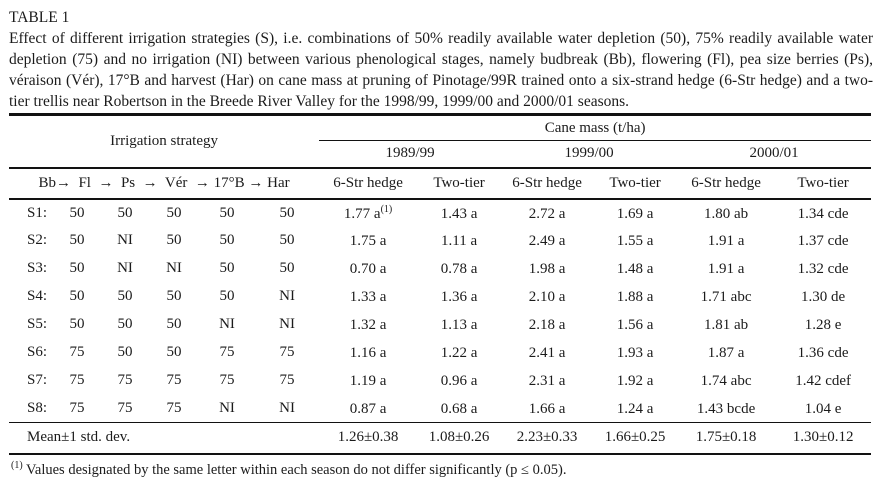  Describe the element at coordinates (368, 269) in the screenshot. I see `cane-mass-cell: 0.70 a` at that location.